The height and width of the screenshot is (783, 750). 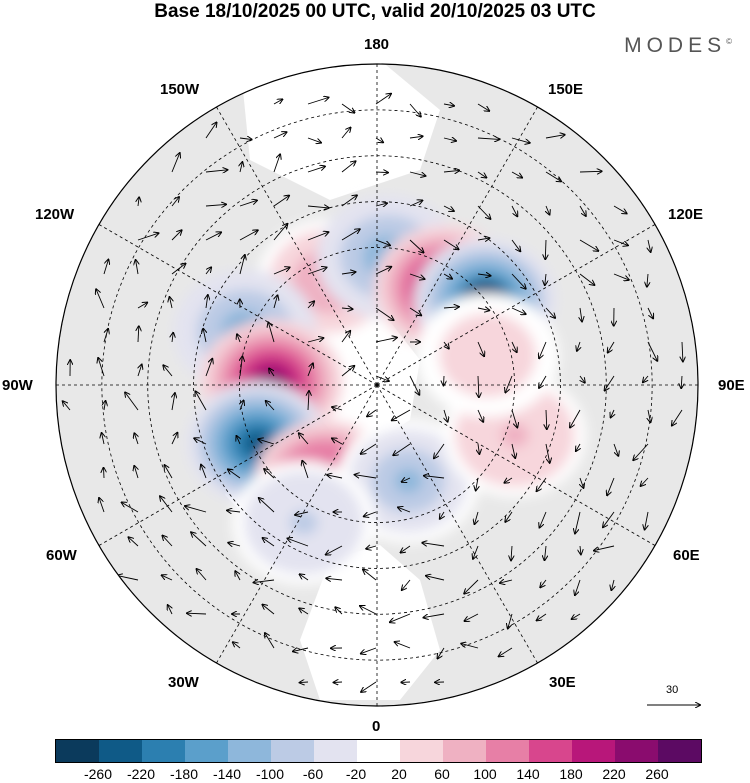 I want to click on colorbar-tick-label: 260, so click(x=657, y=774).